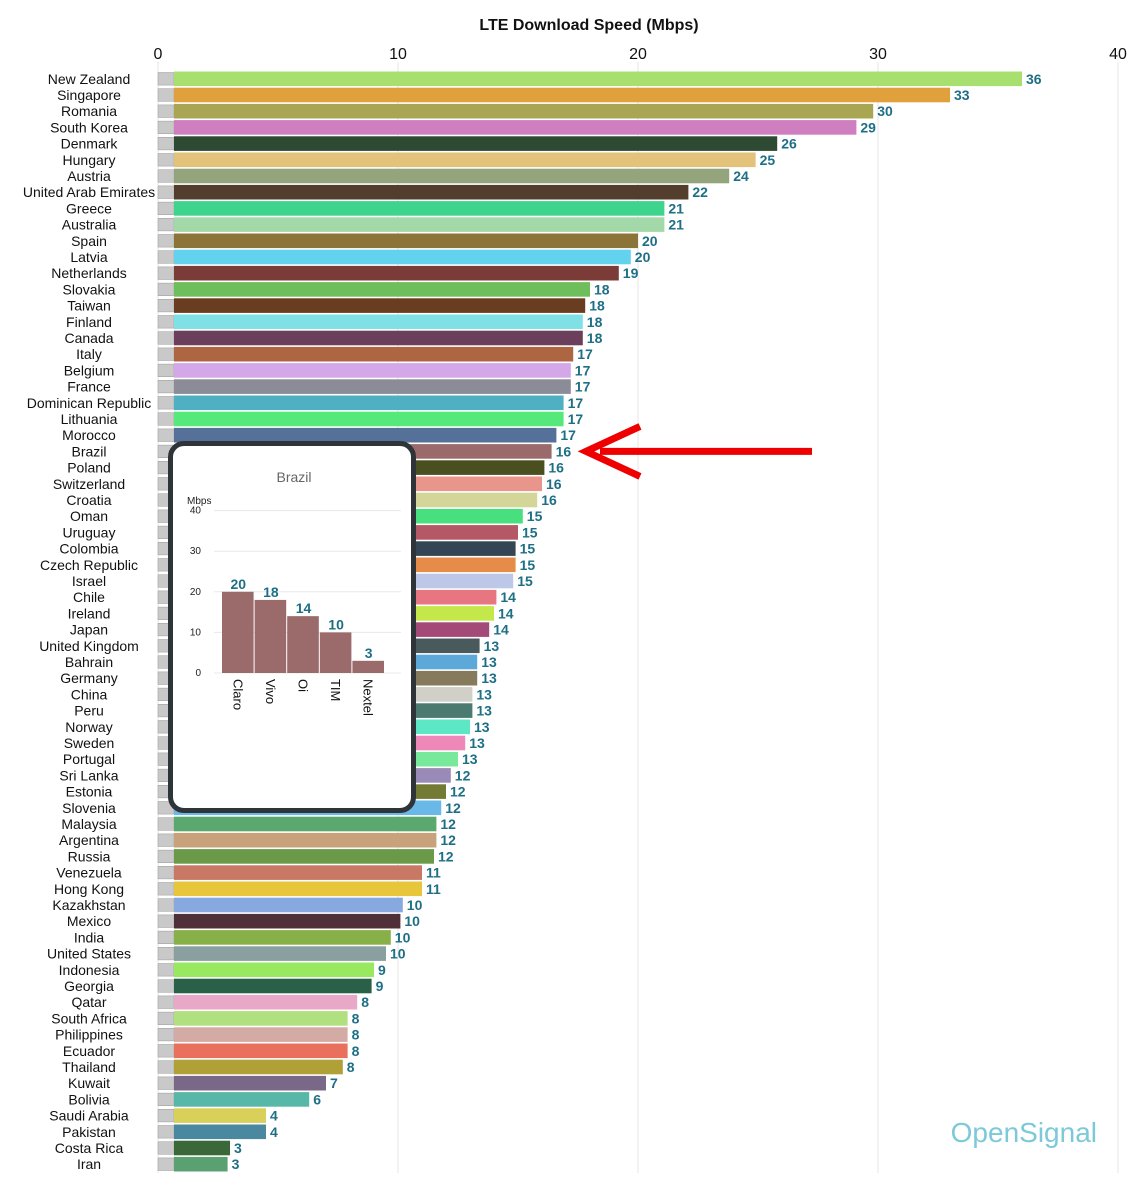 The height and width of the screenshot is (1188, 1144). What do you see at coordinates (676, 225) in the screenshot?
I see `value-label: 21` at bounding box center [676, 225].